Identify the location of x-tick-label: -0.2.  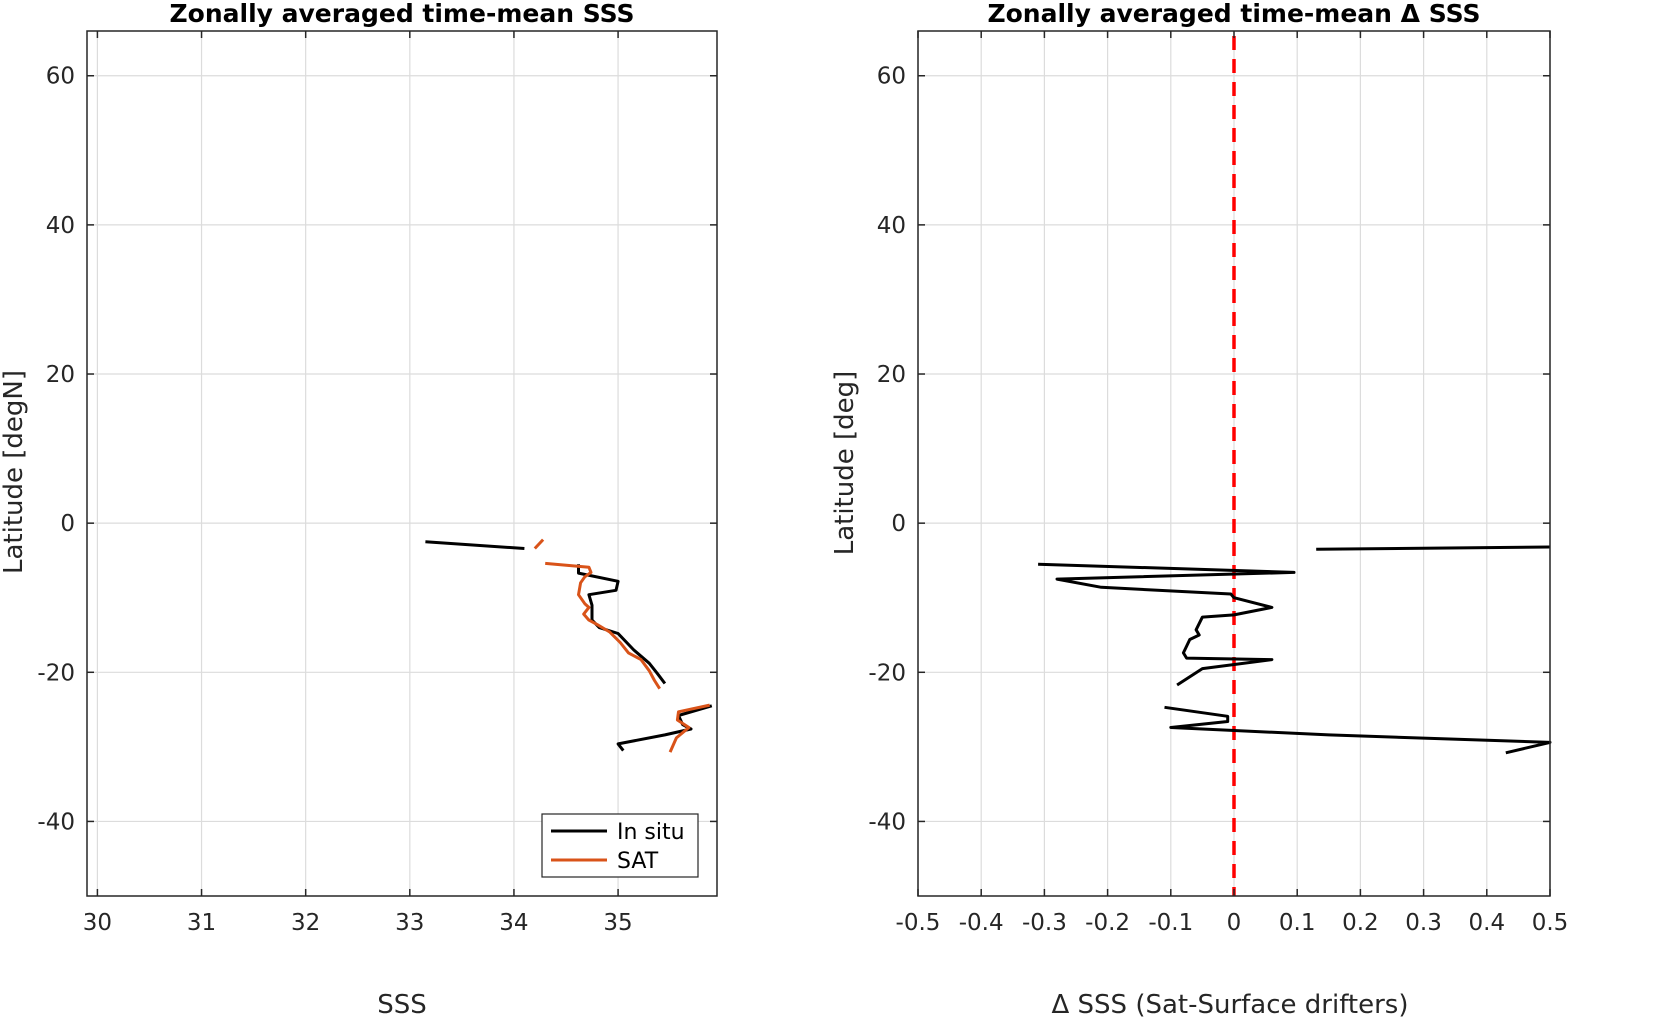
(1107, 923).